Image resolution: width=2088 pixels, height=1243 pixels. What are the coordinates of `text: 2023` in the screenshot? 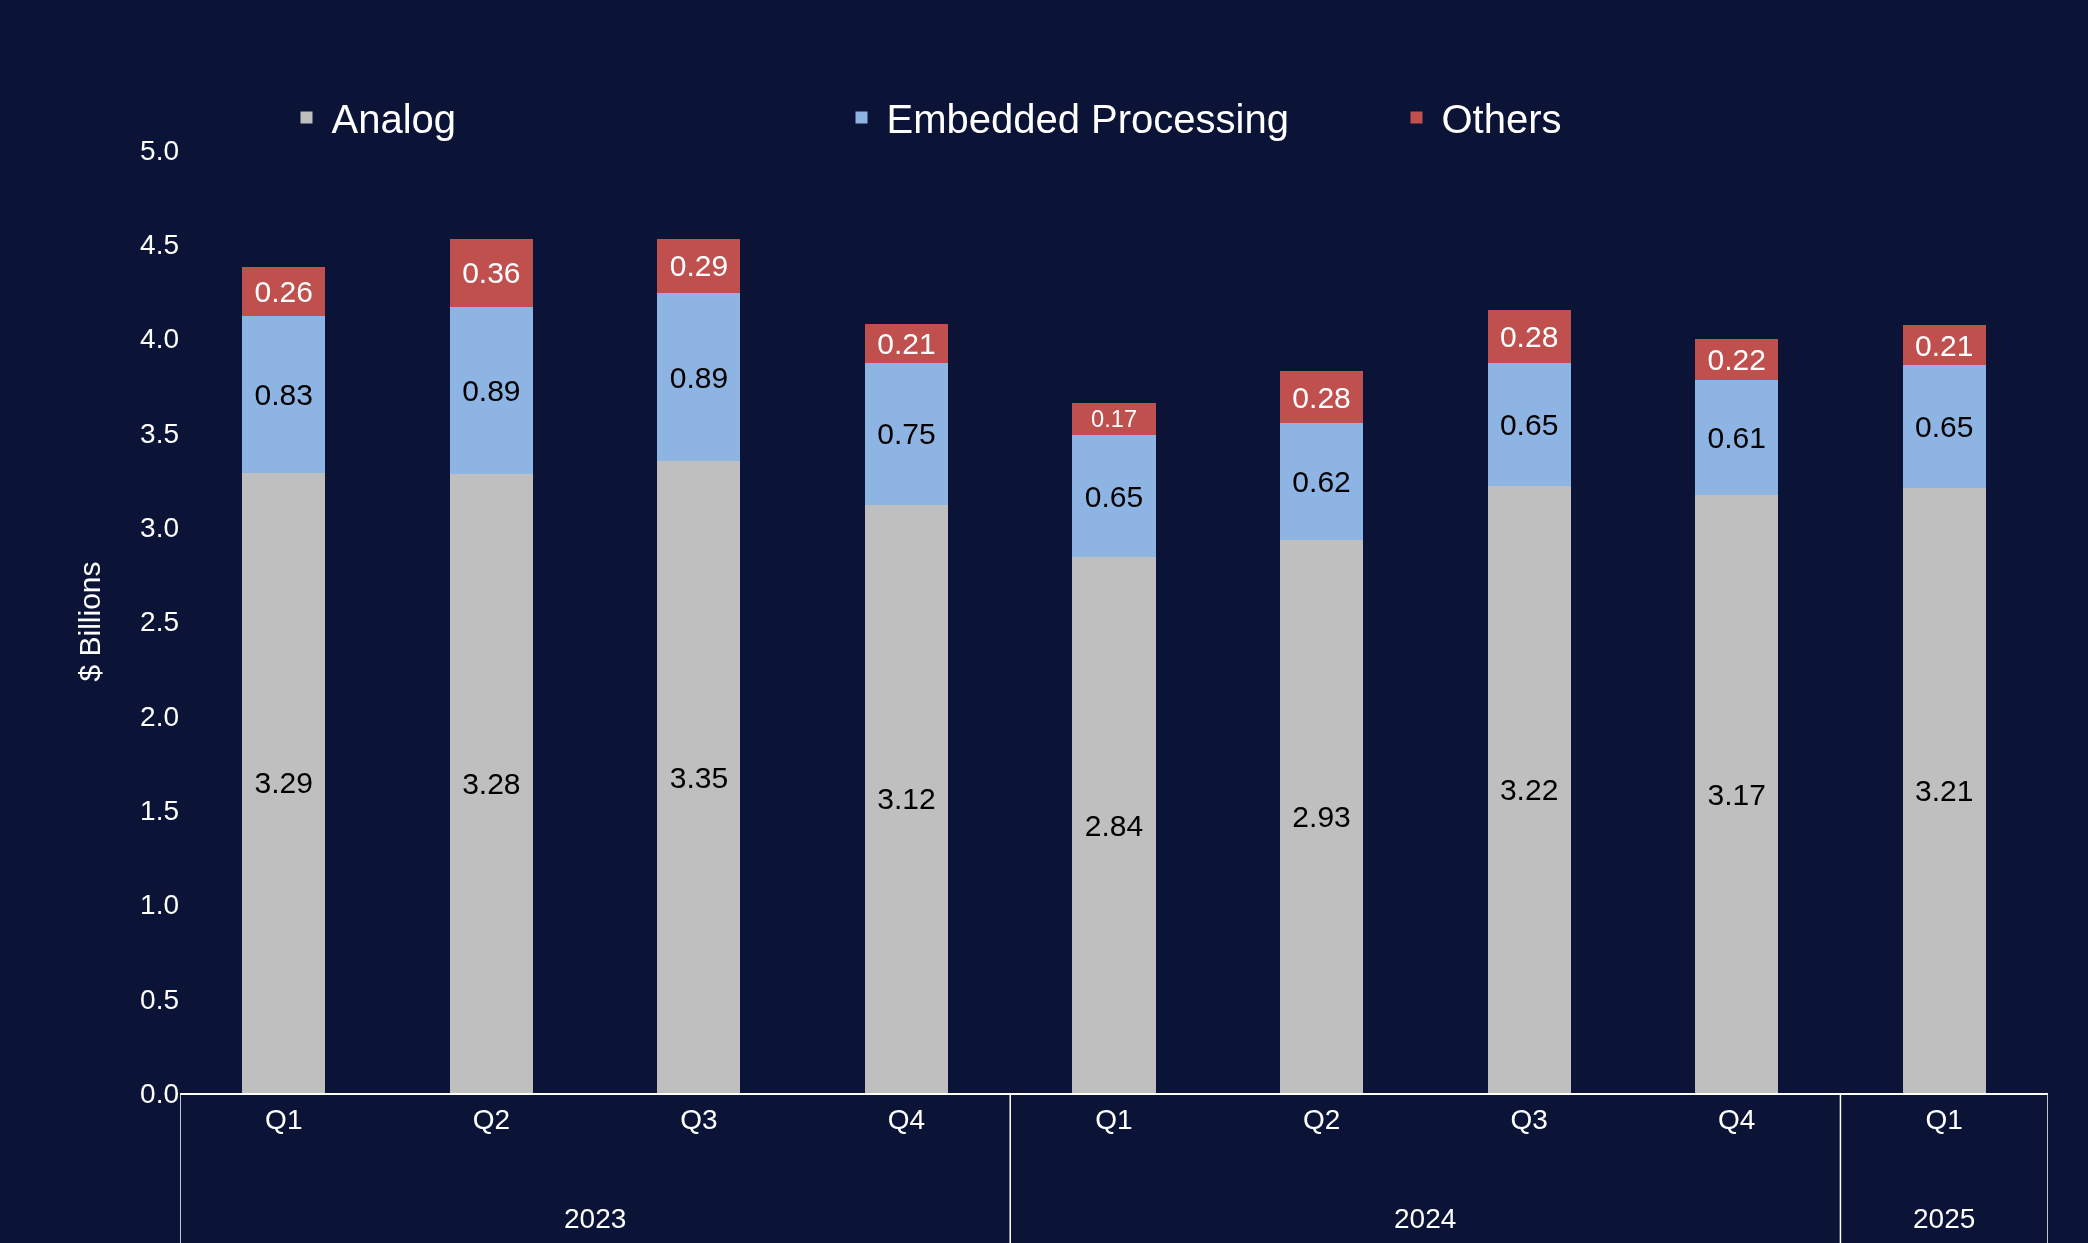 It's located at (595, 1218).